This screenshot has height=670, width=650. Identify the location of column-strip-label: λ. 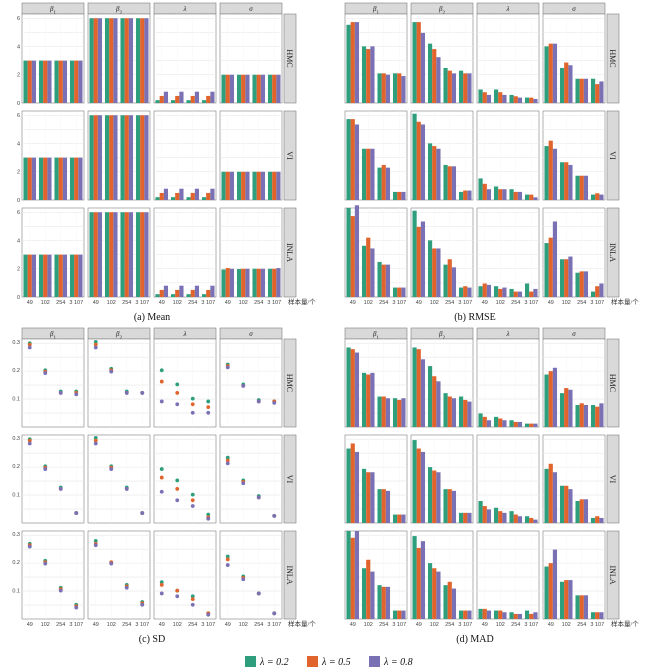
(507, 9).